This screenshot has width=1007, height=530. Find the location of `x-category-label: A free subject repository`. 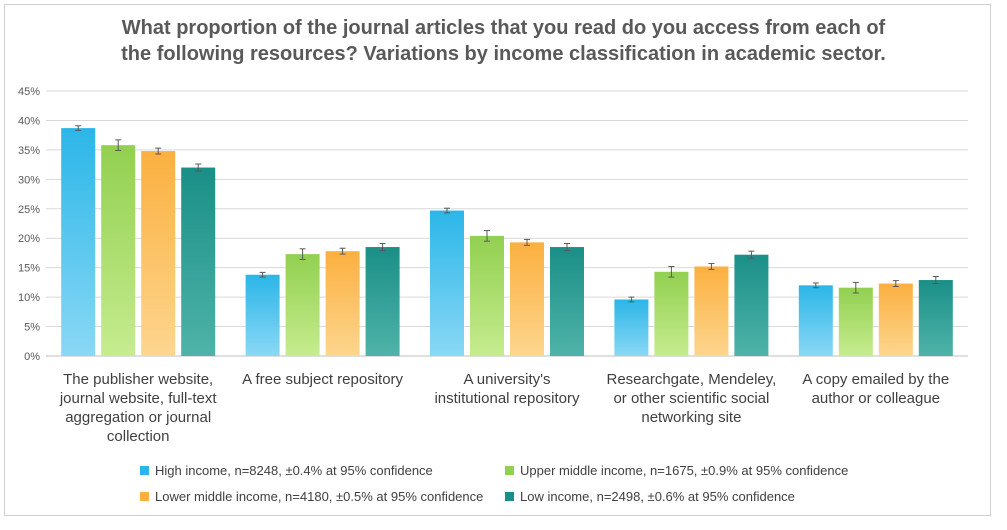

x-category-label: A free subject repository is located at coordinates (322, 379).